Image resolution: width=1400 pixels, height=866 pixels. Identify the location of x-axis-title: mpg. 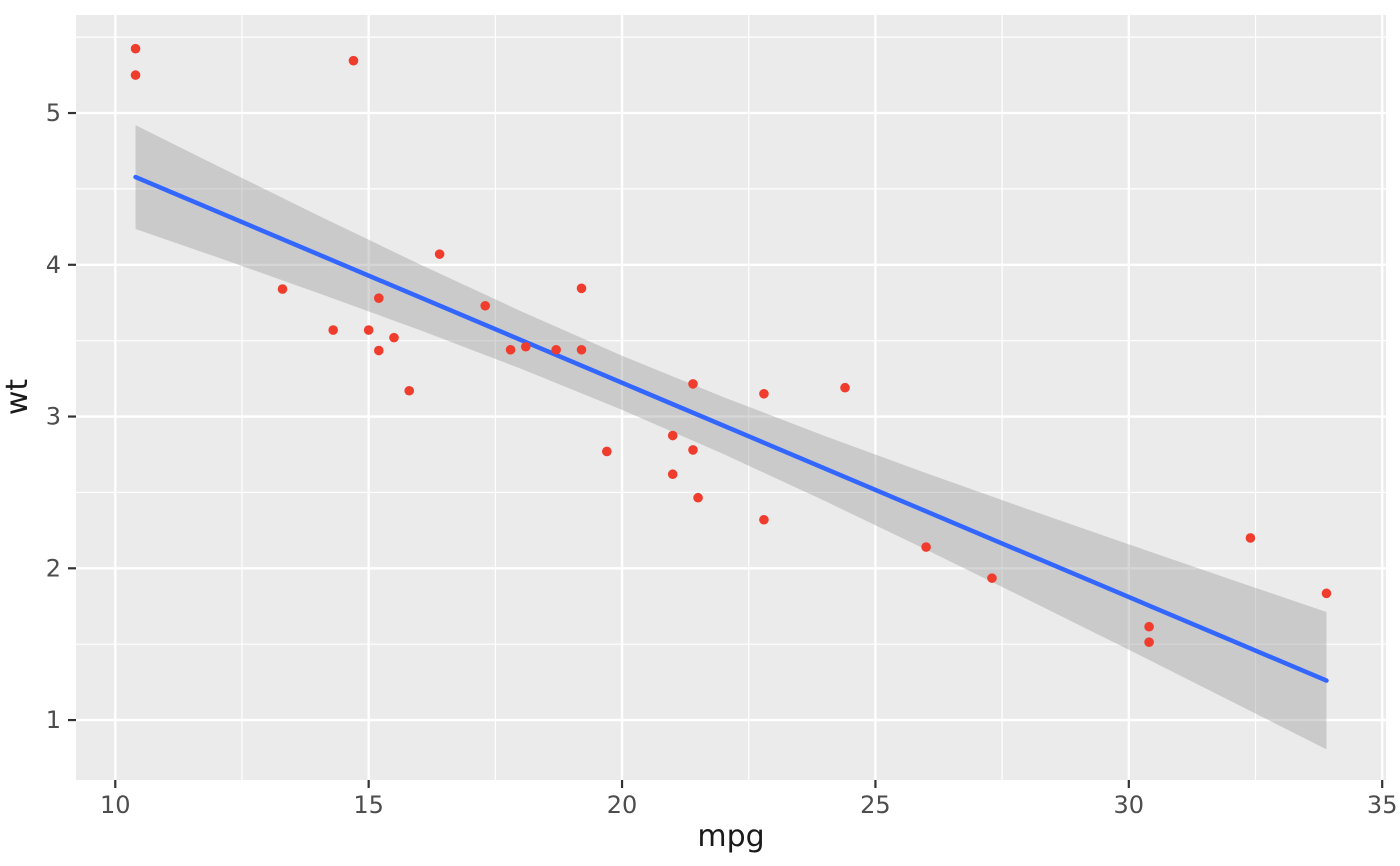
(731, 836).